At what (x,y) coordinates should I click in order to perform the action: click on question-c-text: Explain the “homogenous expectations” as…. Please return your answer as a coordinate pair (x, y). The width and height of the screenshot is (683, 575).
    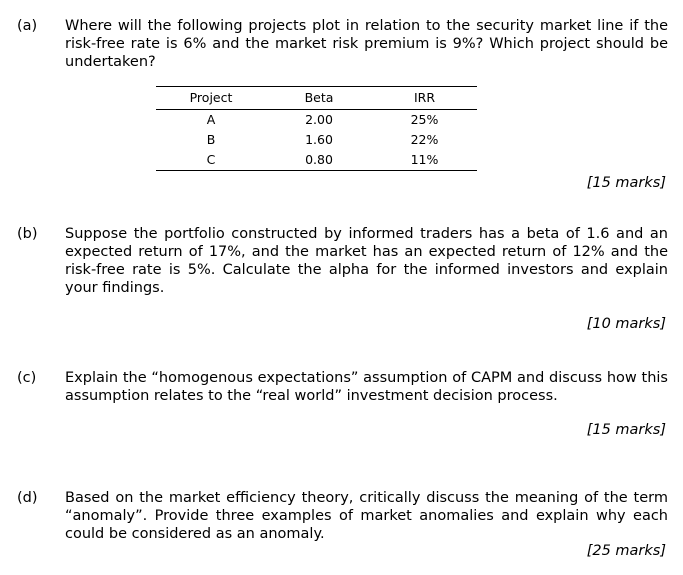
    Looking at the image, I should click on (366, 387).